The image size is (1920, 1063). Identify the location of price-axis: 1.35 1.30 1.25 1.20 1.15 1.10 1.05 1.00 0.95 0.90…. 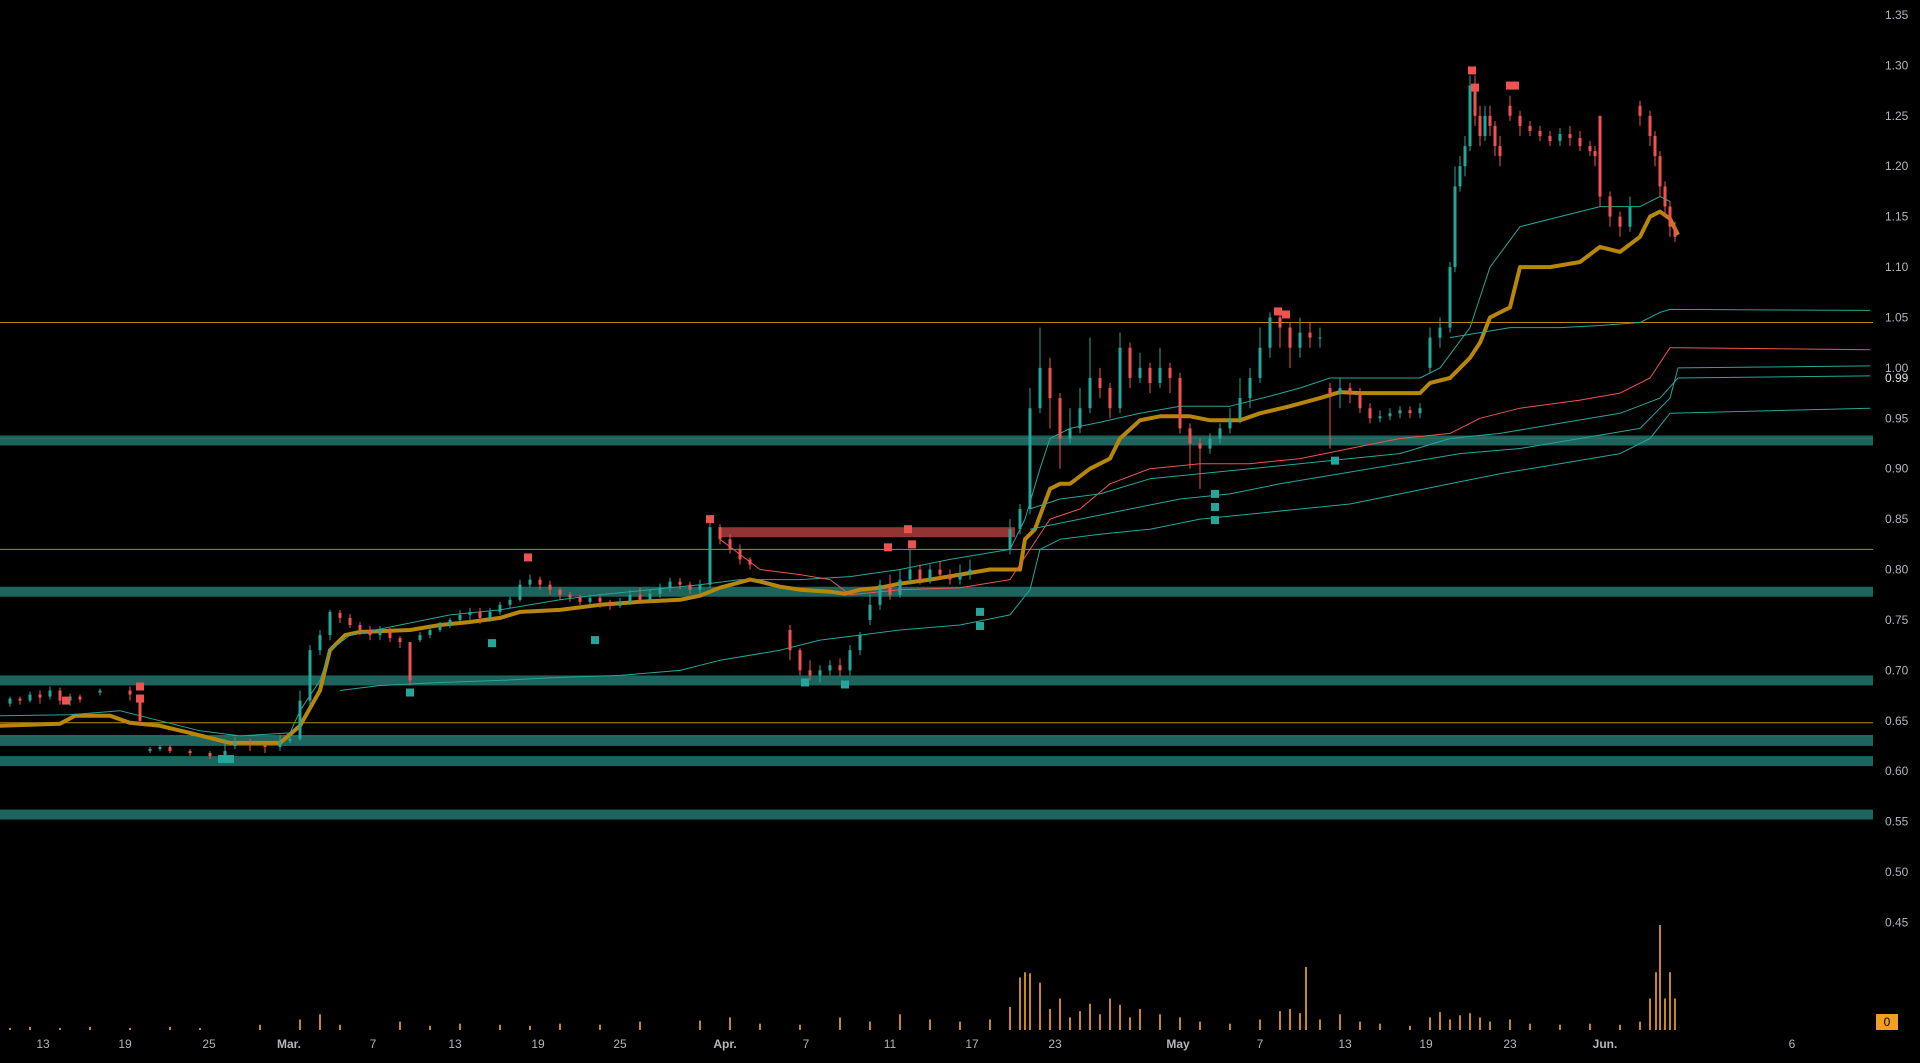
(1897, 468).